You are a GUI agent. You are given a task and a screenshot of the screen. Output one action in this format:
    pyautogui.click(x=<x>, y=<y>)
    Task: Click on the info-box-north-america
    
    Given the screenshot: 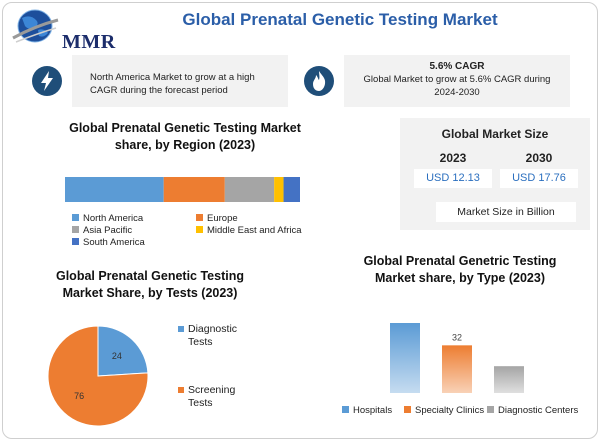 What is the action you would take?
    pyautogui.click(x=180, y=81)
    